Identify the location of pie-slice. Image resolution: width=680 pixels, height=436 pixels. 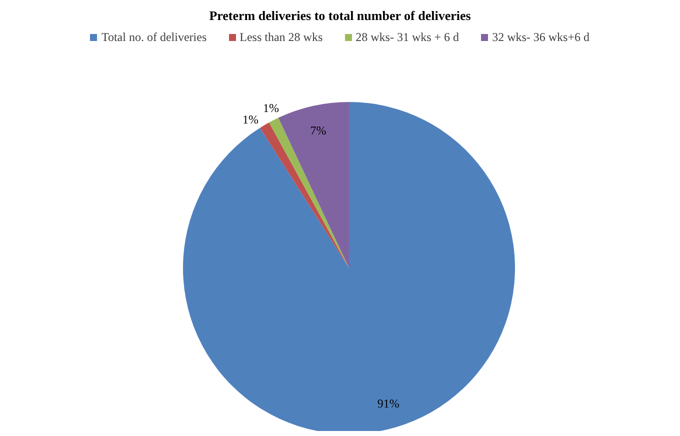
(313, 185).